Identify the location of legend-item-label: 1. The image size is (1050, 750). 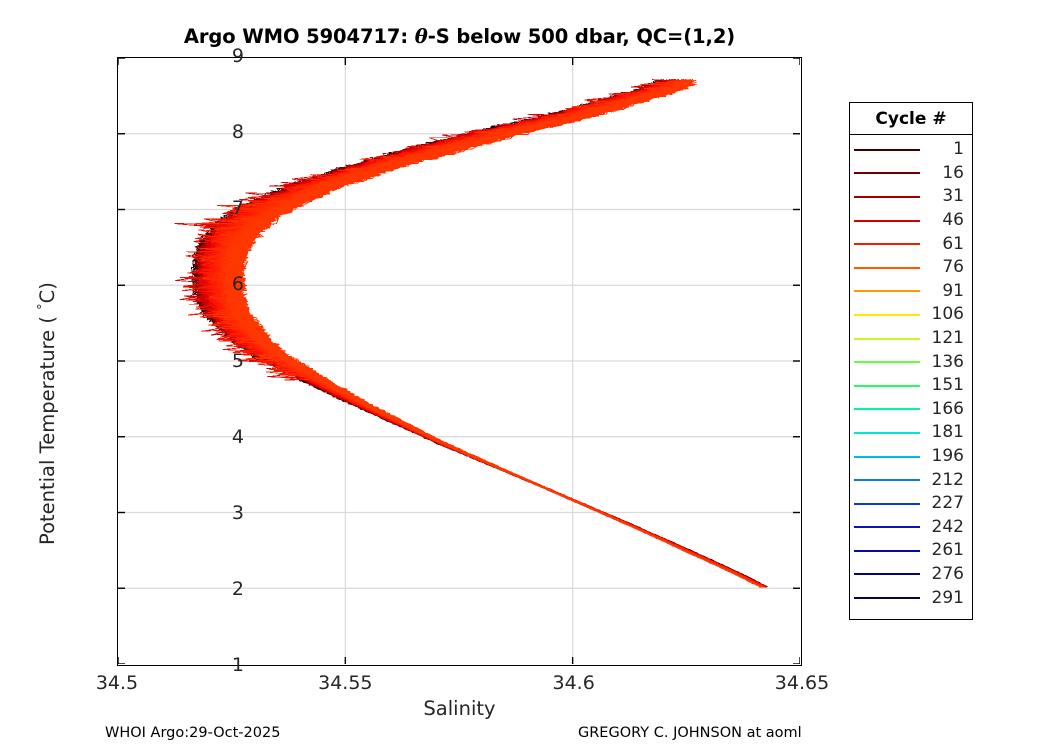
(958, 149).